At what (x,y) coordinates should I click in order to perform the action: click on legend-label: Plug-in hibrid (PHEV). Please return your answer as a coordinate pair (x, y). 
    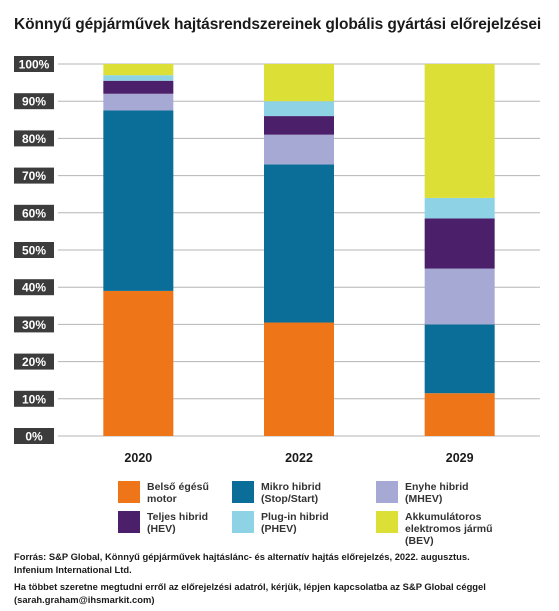
    Looking at the image, I should click on (295, 523).